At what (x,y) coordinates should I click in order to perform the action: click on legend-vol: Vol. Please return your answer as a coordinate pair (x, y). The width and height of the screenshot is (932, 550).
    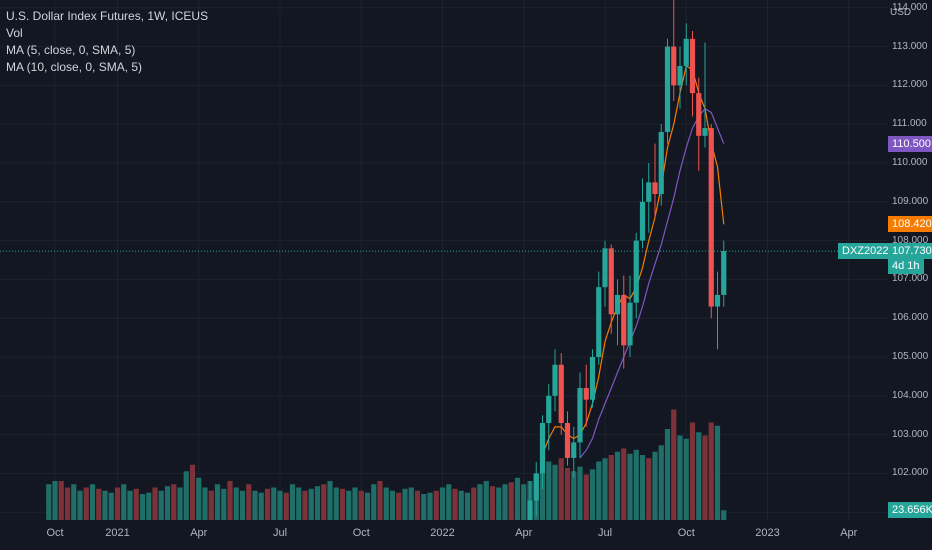
    Looking at the image, I should click on (14, 33).